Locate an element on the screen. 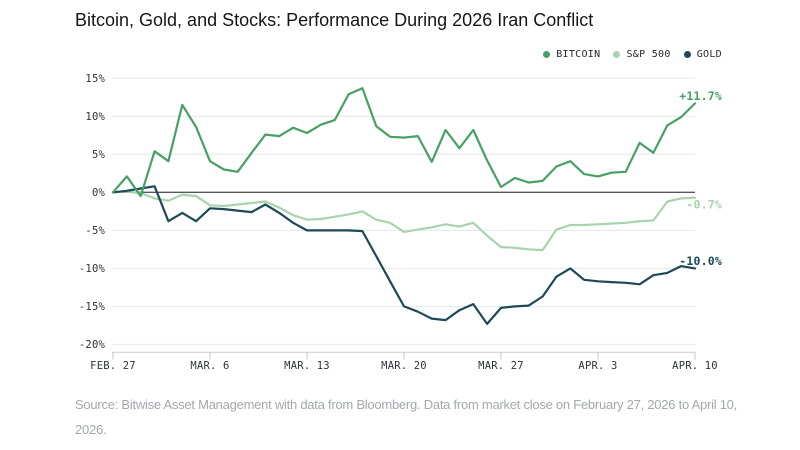  x-tick-label: MAR. 20 is located at coordinates (404, 366).